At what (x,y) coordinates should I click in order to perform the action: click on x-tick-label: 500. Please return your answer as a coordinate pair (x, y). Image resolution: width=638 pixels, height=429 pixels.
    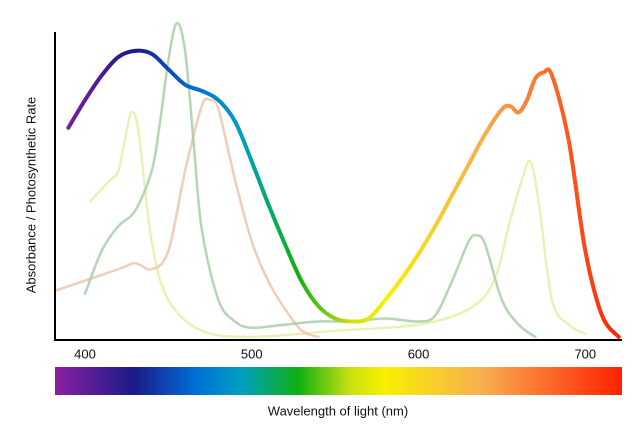
    Looking at the image, I should click on (252, 353).